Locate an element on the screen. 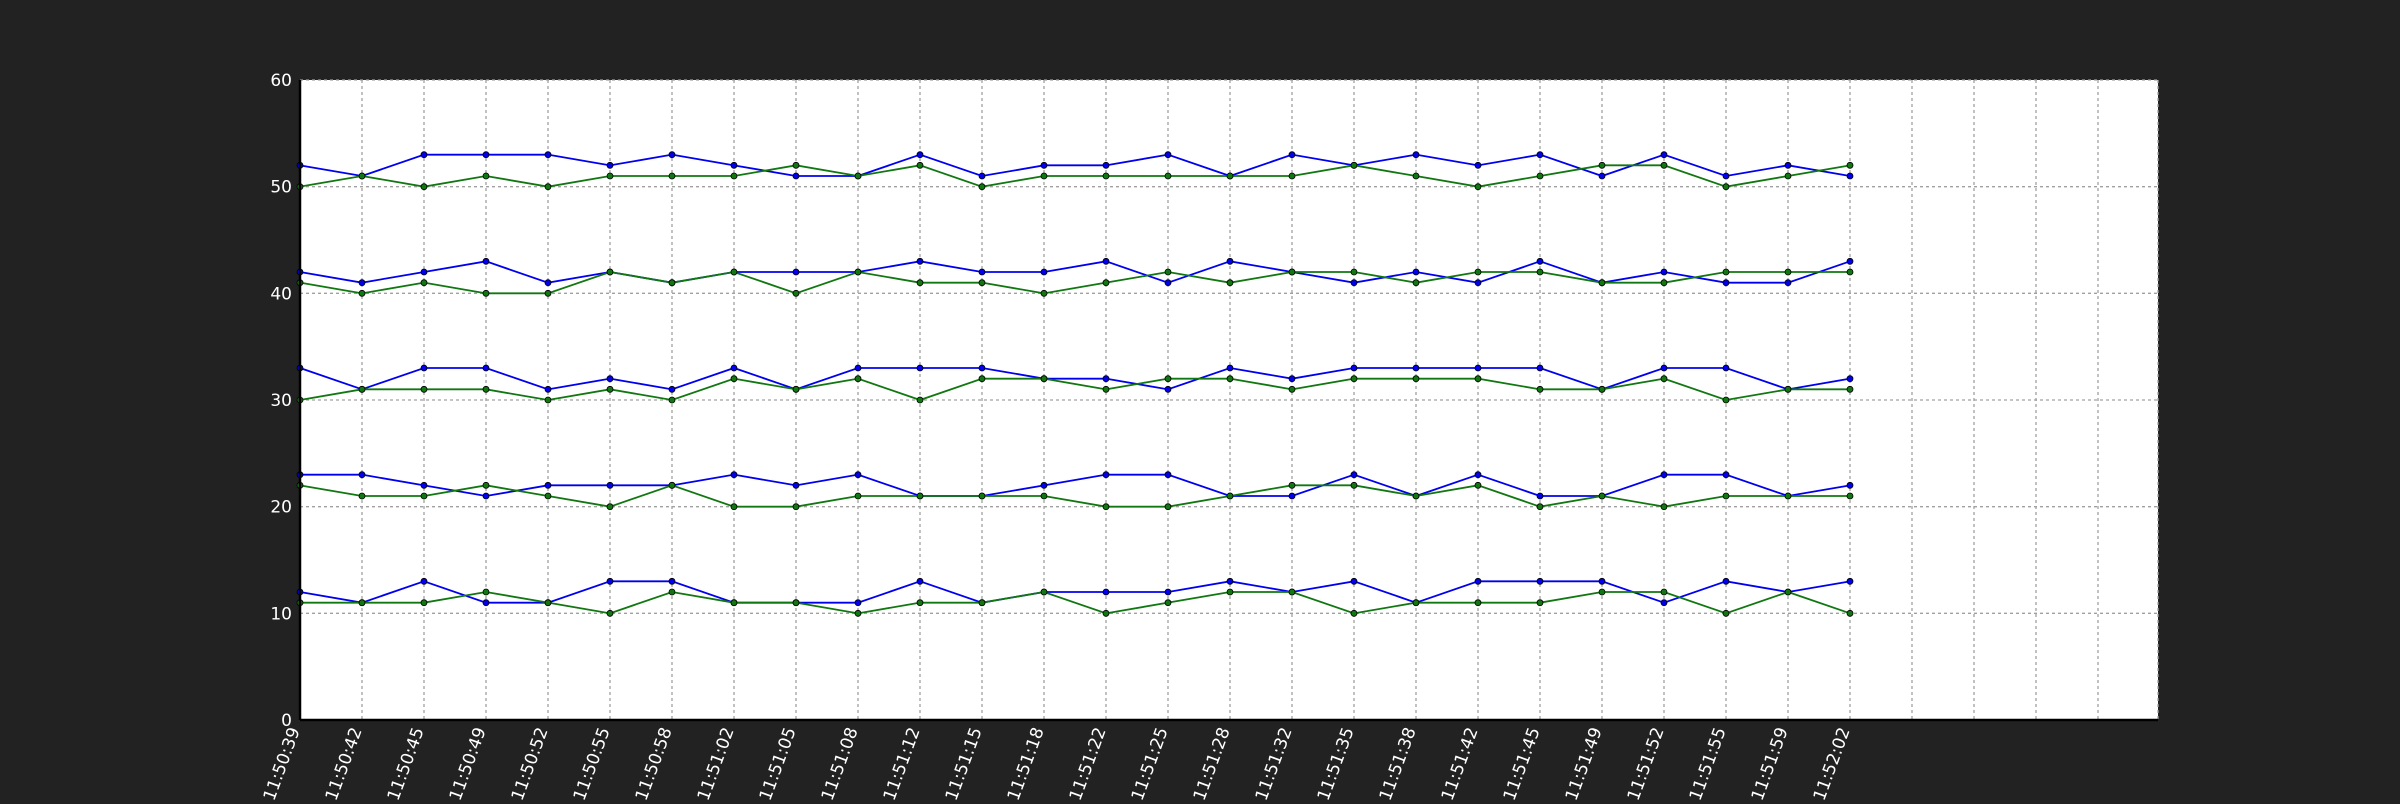  y-tick-label: 30 is located at coordinates (281, 401).